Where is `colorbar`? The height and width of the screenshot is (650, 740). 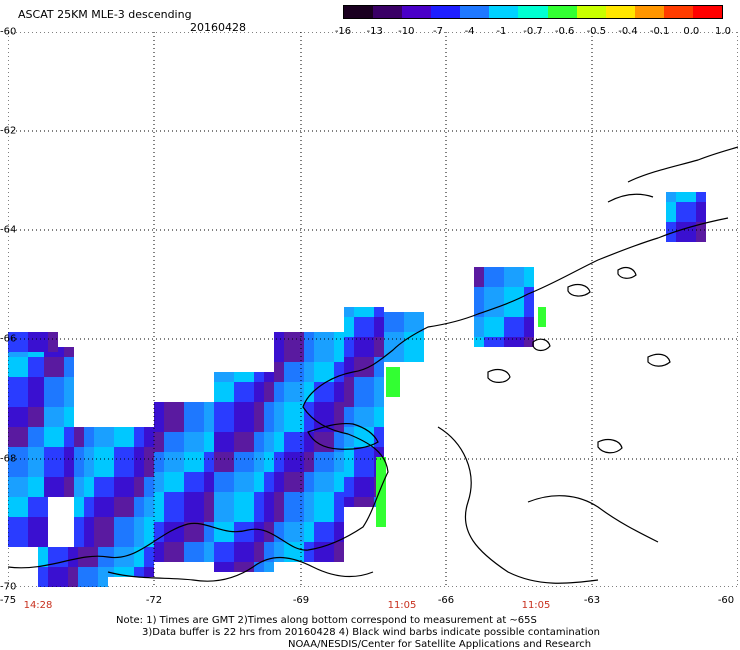
colorbar is located at coordinates (533, 12).